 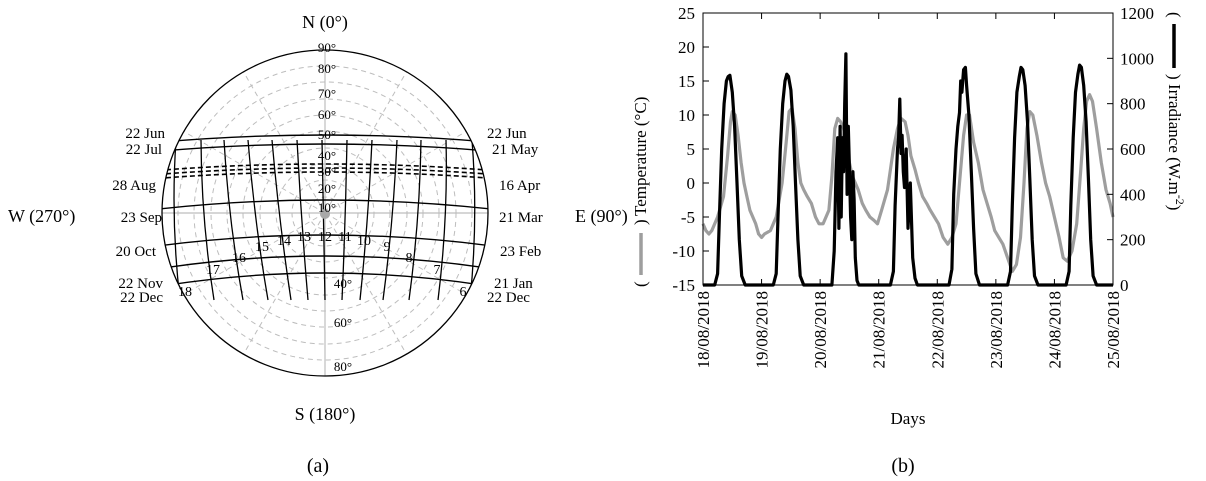 I want to click on ylabel-left: Temperature (°C), so click(x=640, y=156).